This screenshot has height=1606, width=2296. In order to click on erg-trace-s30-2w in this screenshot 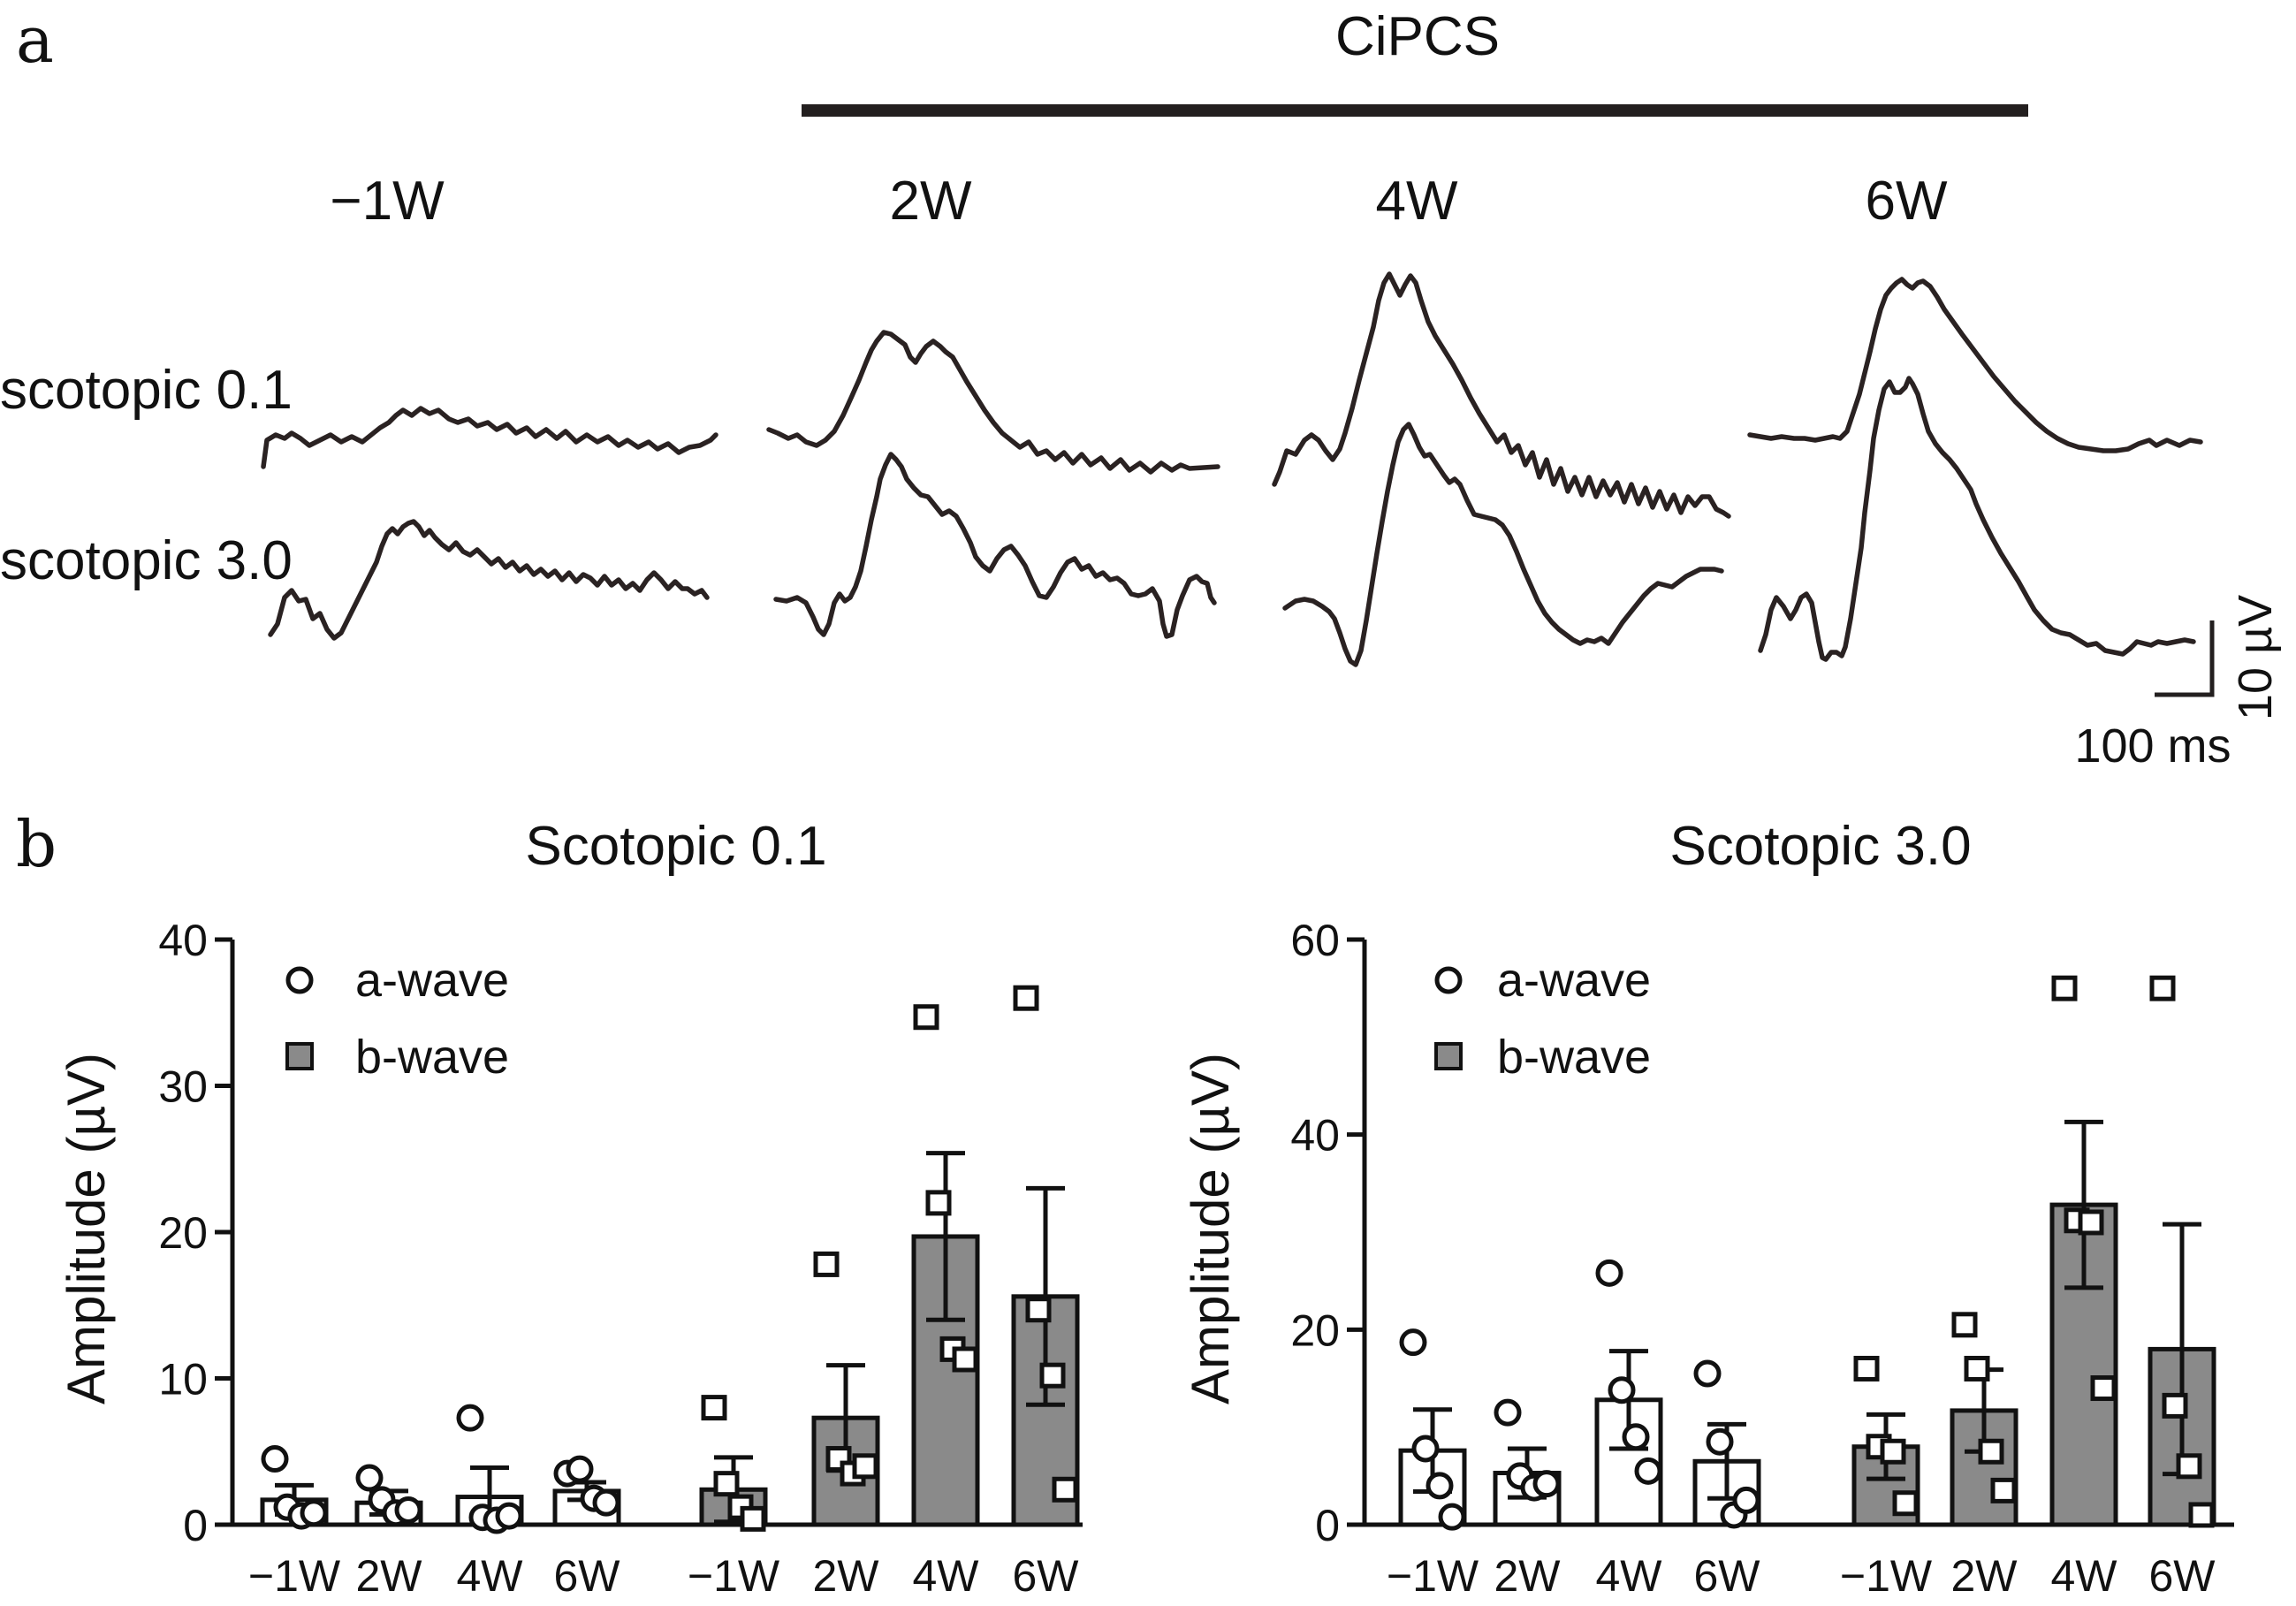, I will do `click(995, 546)`.